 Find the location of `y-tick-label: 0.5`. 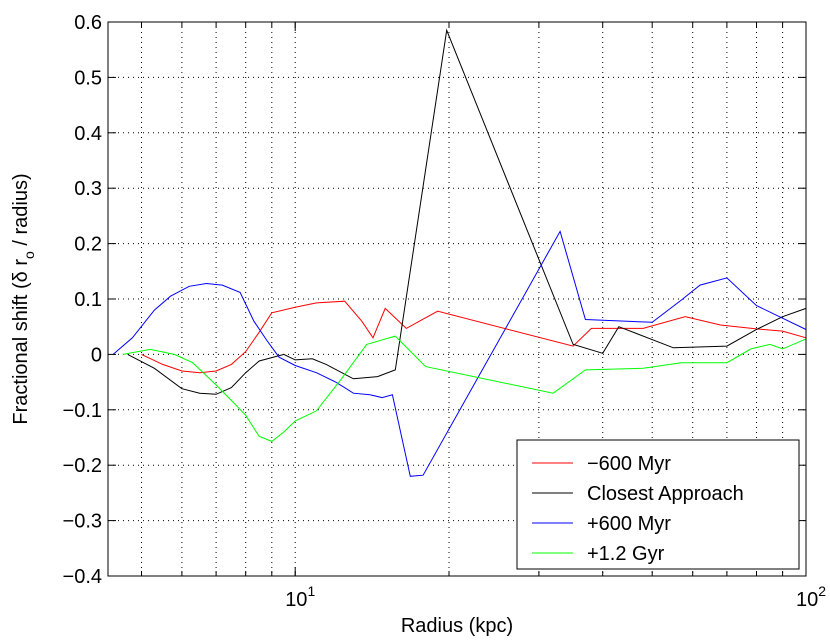

y-tick-label: 0.5 is located at coordinates (88, 78).